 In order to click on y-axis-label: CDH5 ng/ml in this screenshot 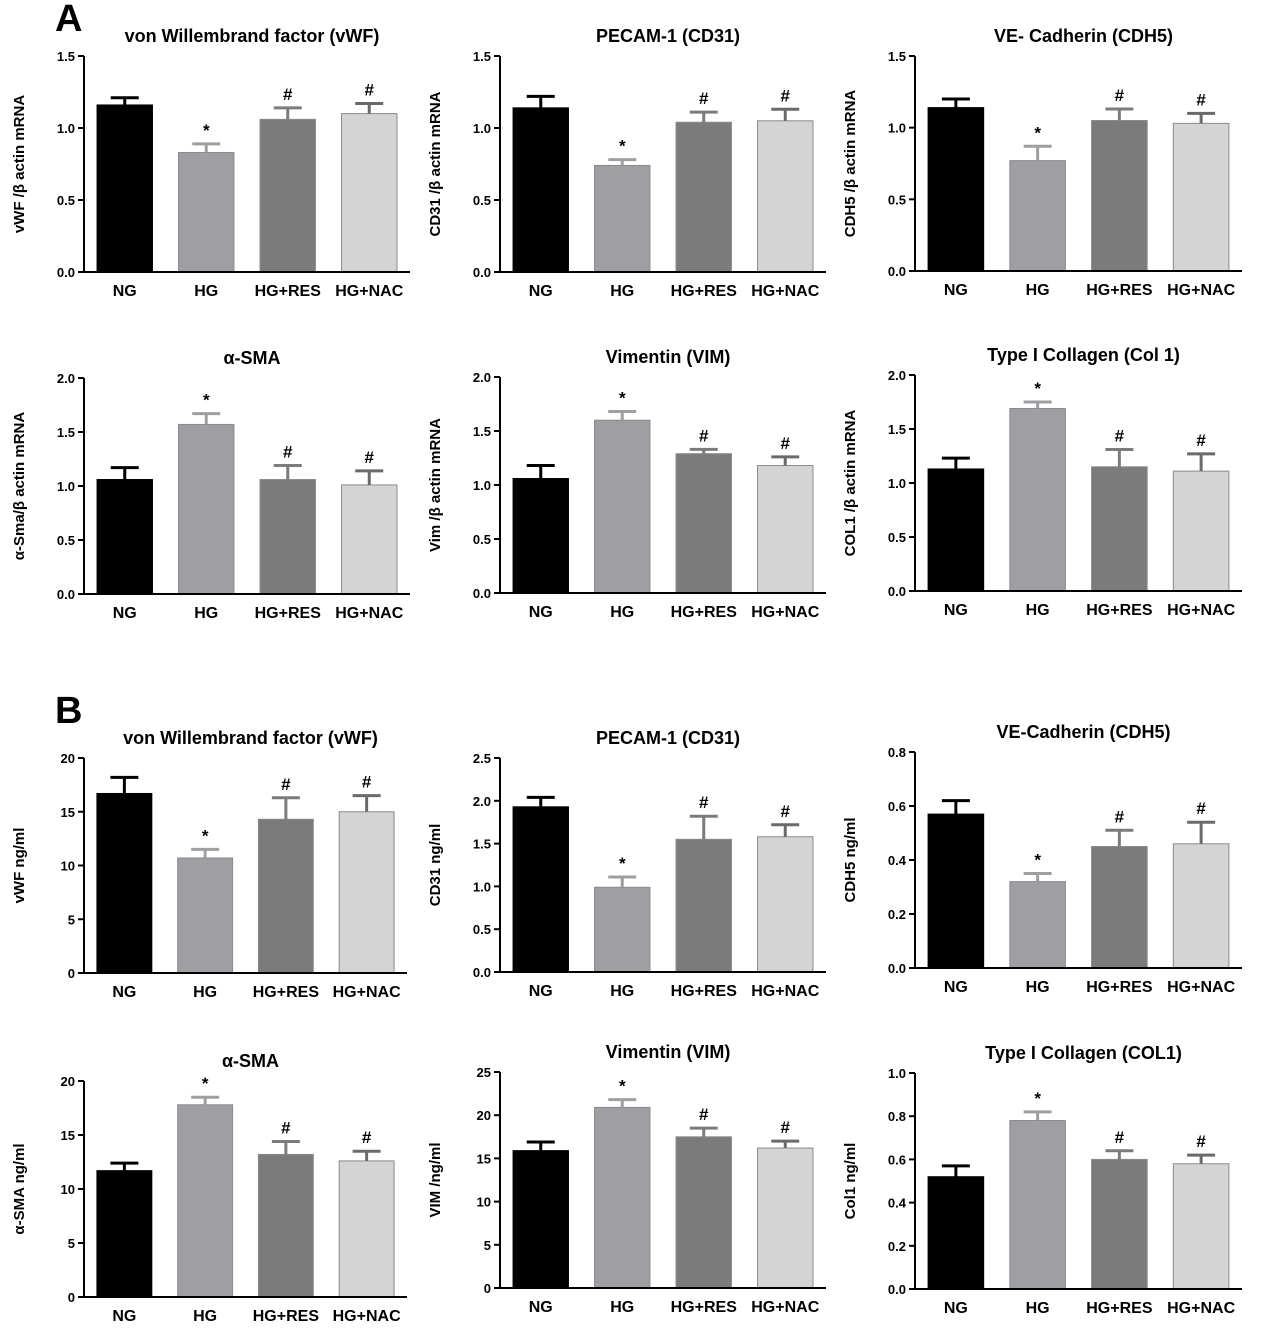, I will do `click(850, 859)`.